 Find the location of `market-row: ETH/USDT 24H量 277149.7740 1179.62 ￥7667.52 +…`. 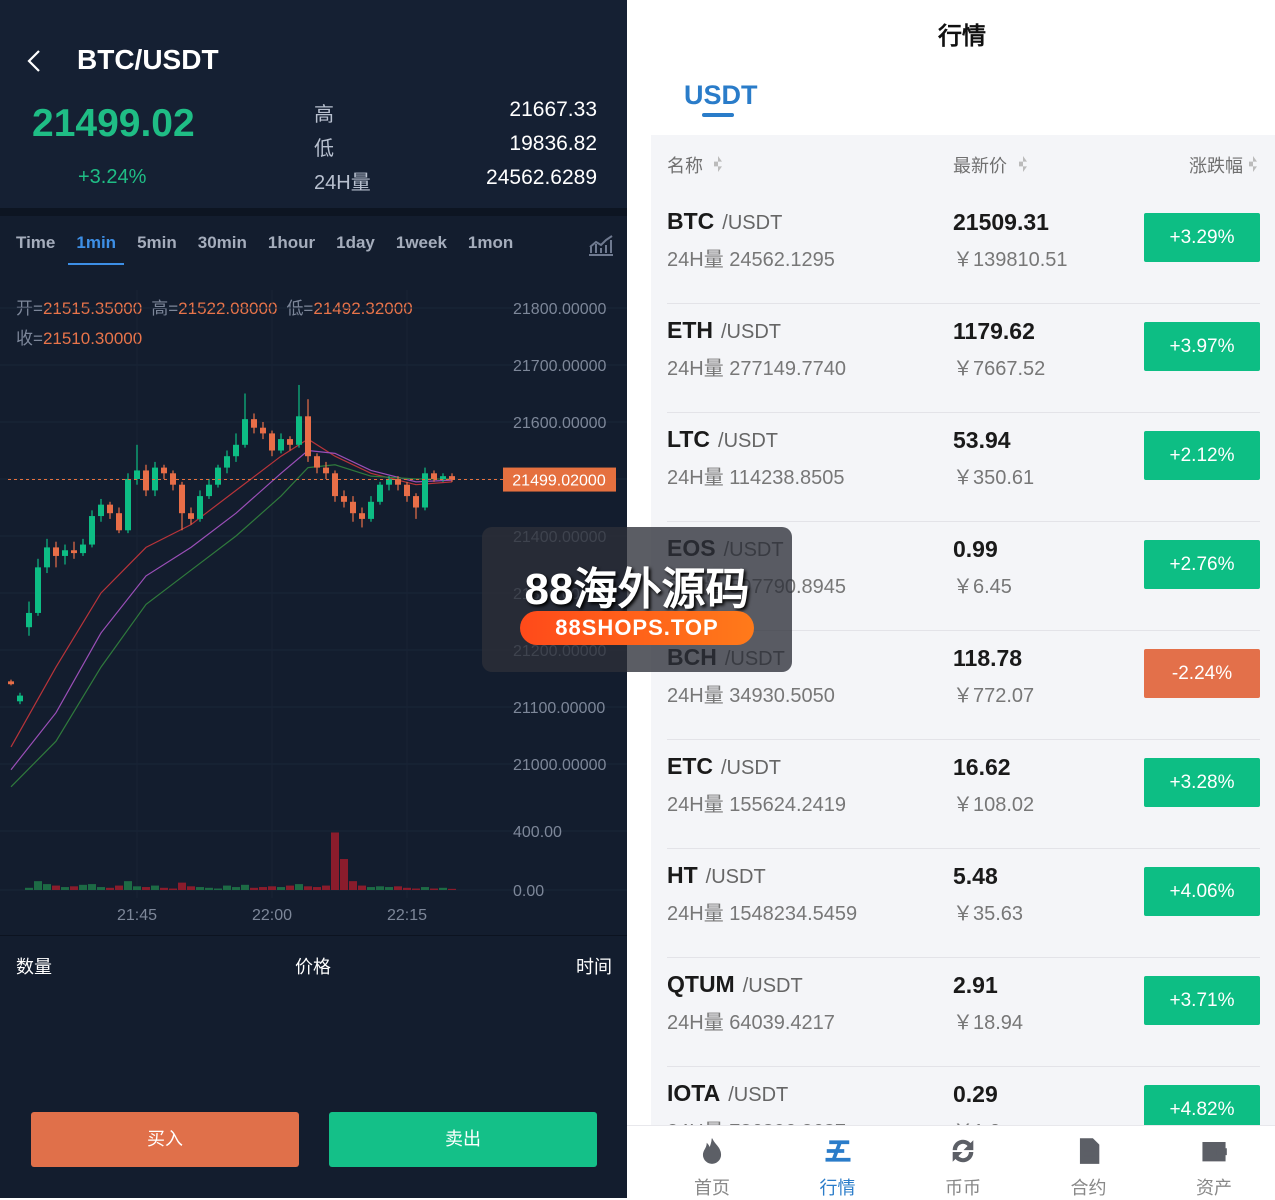

market-row: ETH/USDT 24H量 277149.7740 1179.62 ￥7667.52 +… is located at coordinates (963, 358).